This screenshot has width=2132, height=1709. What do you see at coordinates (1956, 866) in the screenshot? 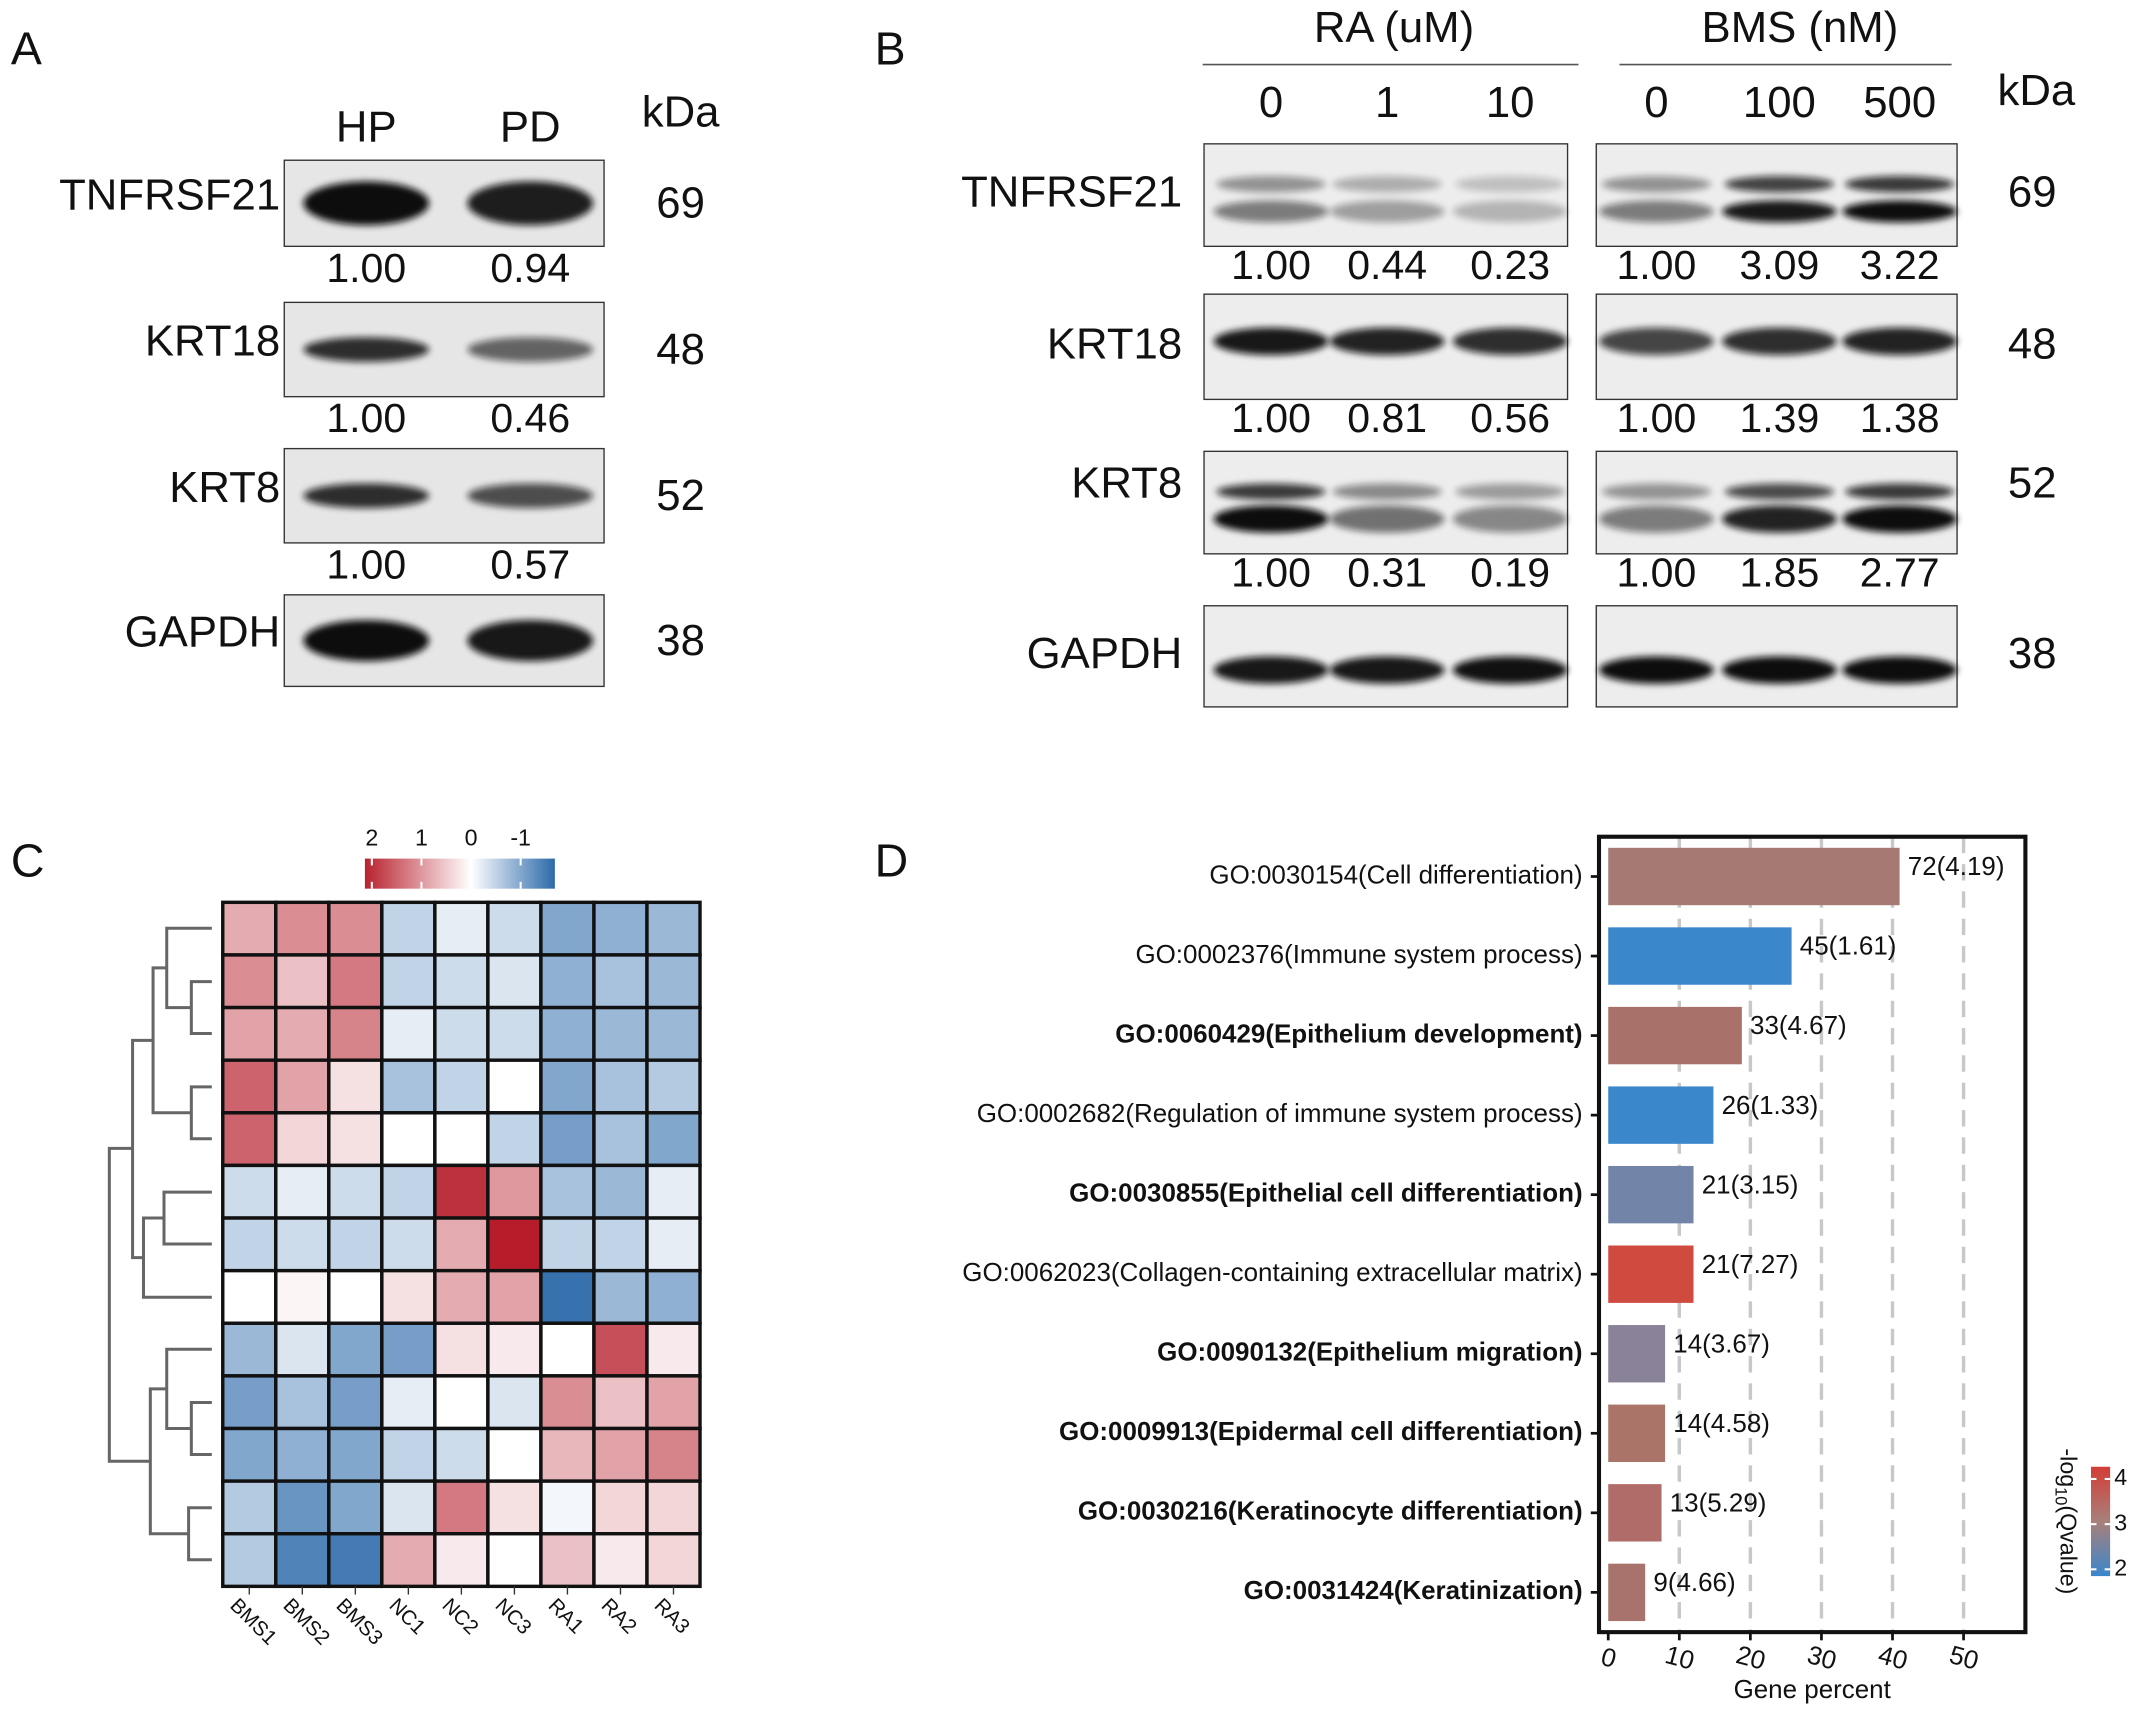
I see `annotation: 72(4.19)` at bounding box center [1956, 866].